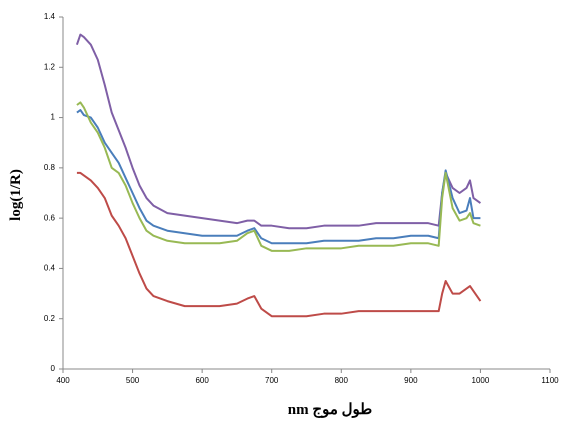 The width and height of the screenshot is (565, 423). Describe the element at coordinates (53, 368) in the screenshot. I see `y-tick-label: 0` at that location.